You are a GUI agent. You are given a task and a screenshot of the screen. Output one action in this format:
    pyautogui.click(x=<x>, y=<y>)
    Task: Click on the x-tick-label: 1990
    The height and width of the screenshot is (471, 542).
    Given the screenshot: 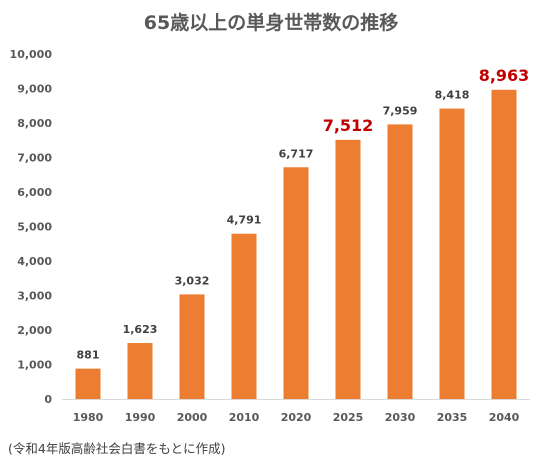 What is the action you would take?
    pyautogui.click(x=140, y=417)
    